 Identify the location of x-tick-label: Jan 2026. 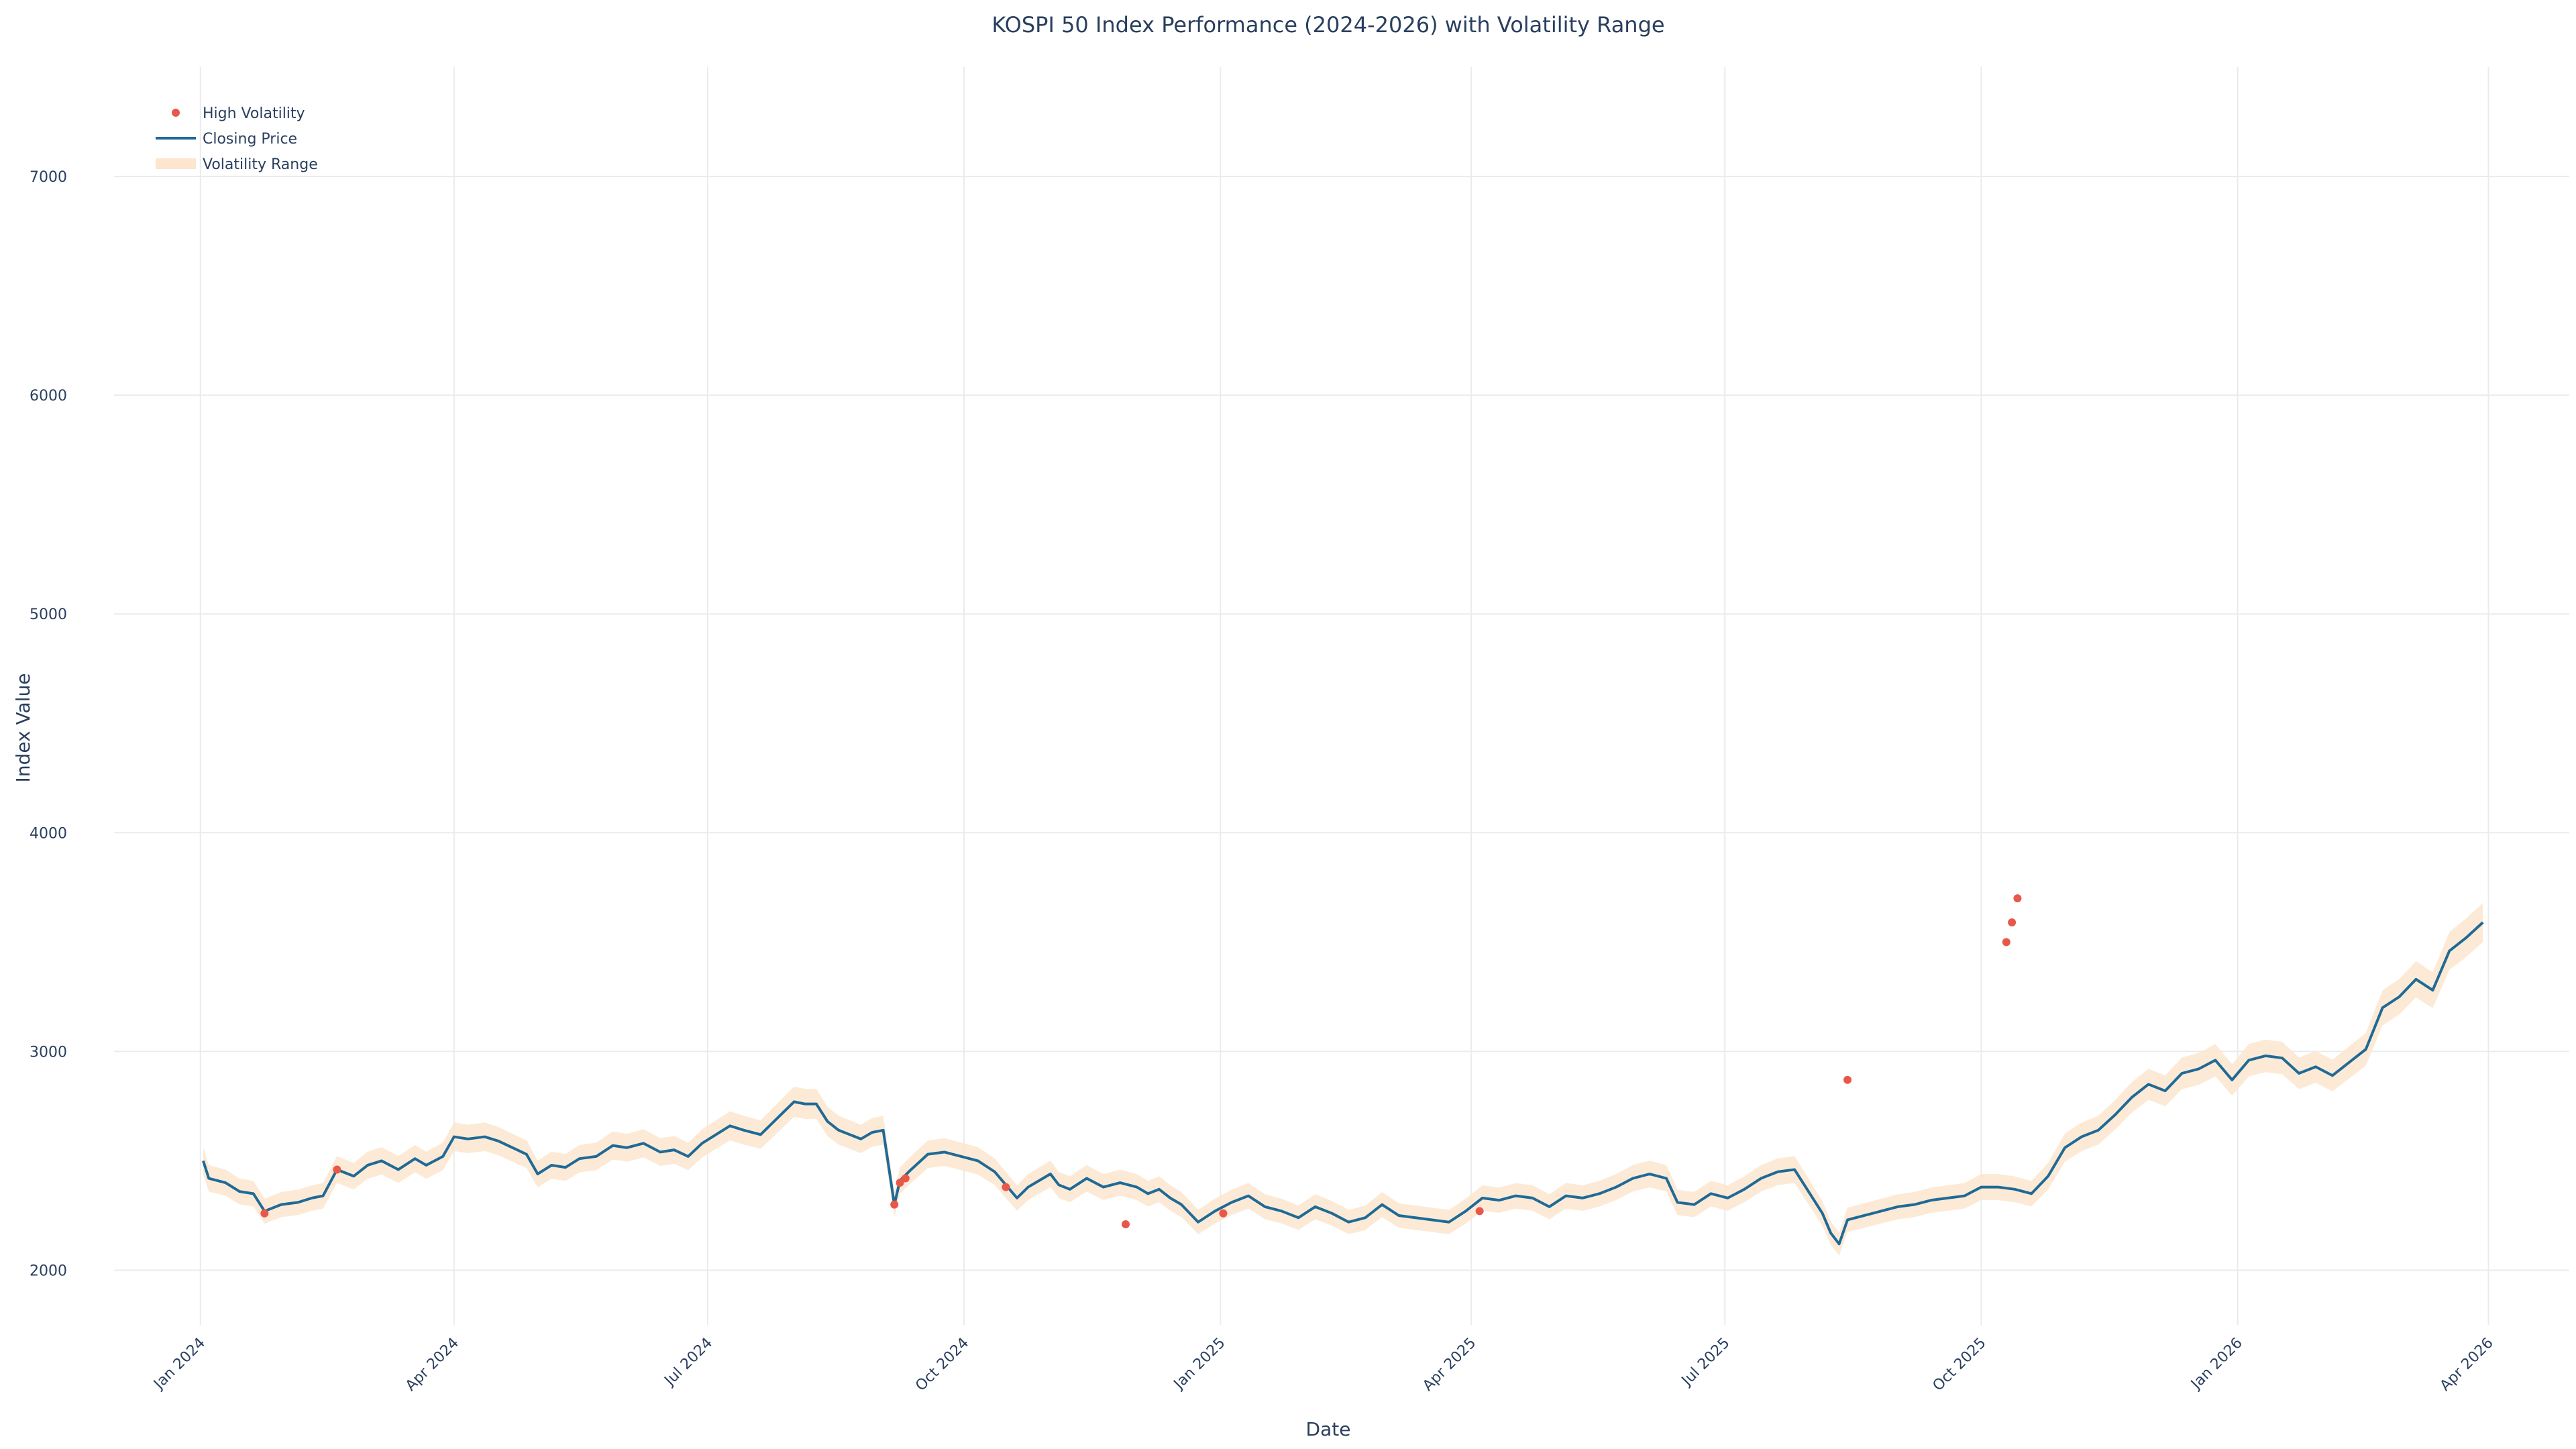
(2216, 1364).